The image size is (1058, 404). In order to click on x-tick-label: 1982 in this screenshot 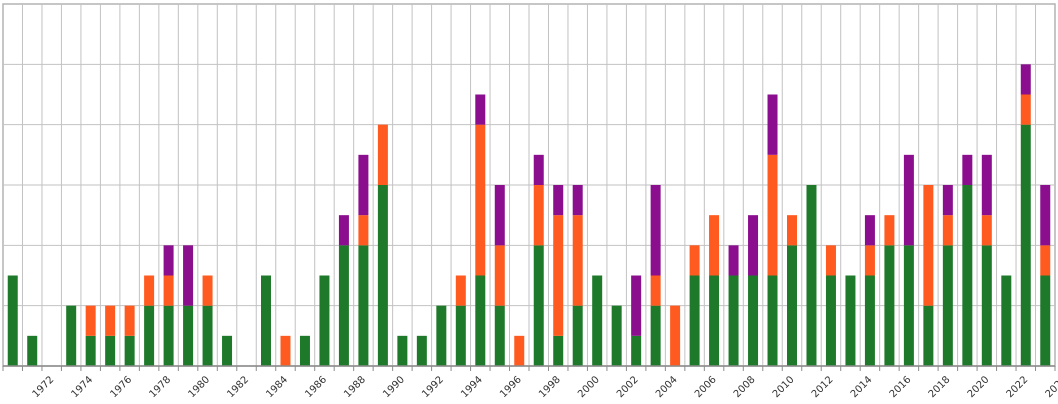, I will do `click(238, 387)`.